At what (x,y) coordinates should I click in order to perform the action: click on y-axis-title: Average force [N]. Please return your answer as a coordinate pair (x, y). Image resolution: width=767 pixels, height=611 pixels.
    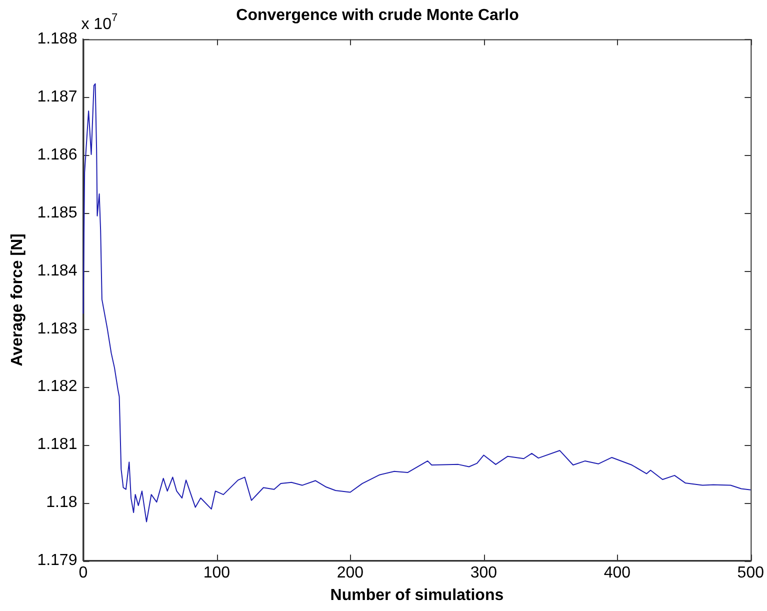
    Looking at the image, I should click on (17, 300).